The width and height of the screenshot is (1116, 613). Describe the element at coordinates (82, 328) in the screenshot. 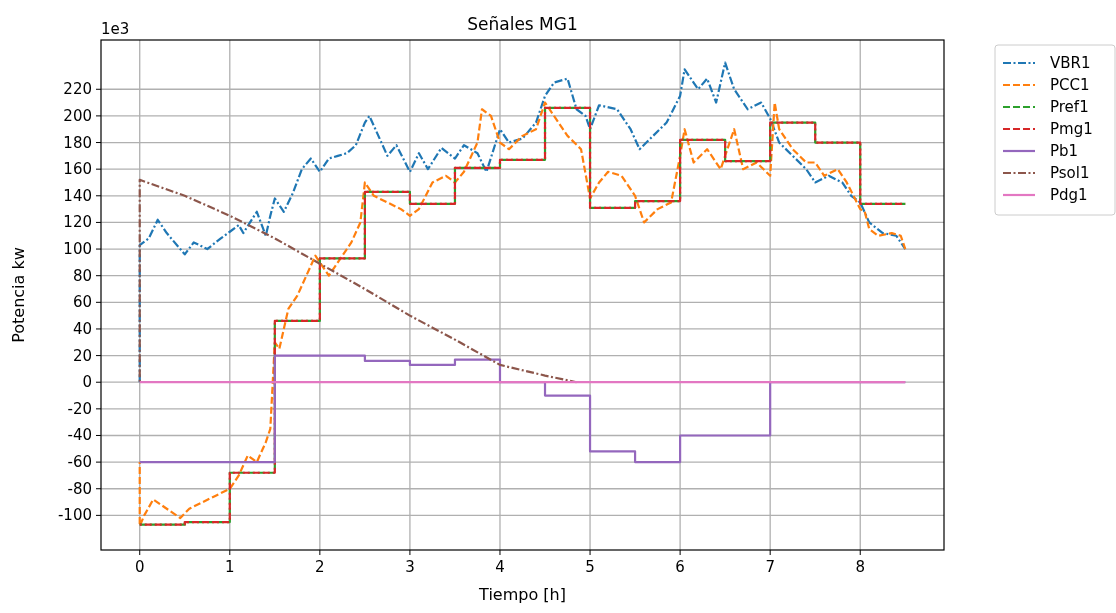

I see `y-tick-label: 40` at that location.